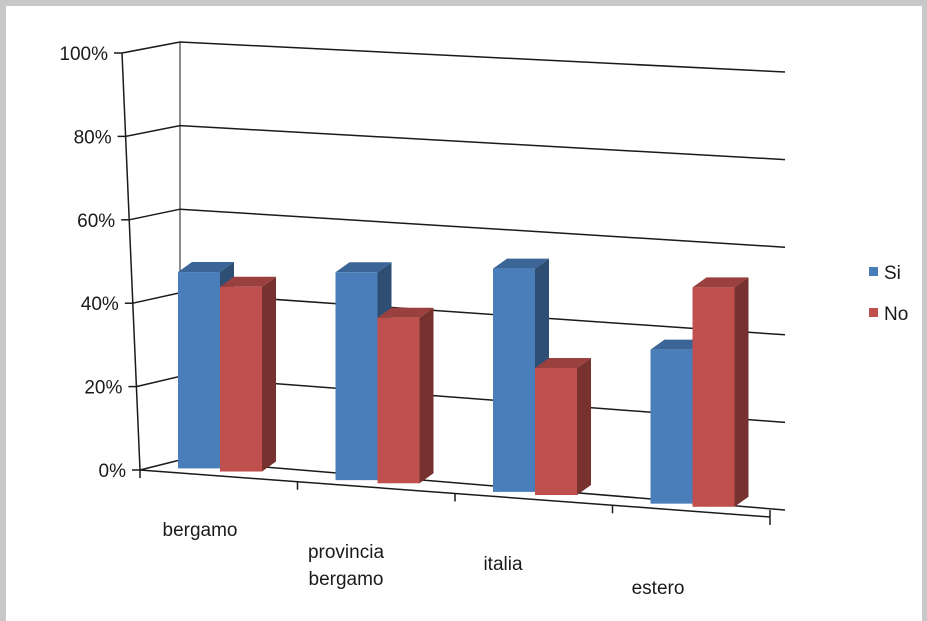 The width and height of the screenshot is (927, 621). What do you see at coordinates (896, 314) in the screenshot?
I see `legend-label: No` at bounding box center [896, 314].